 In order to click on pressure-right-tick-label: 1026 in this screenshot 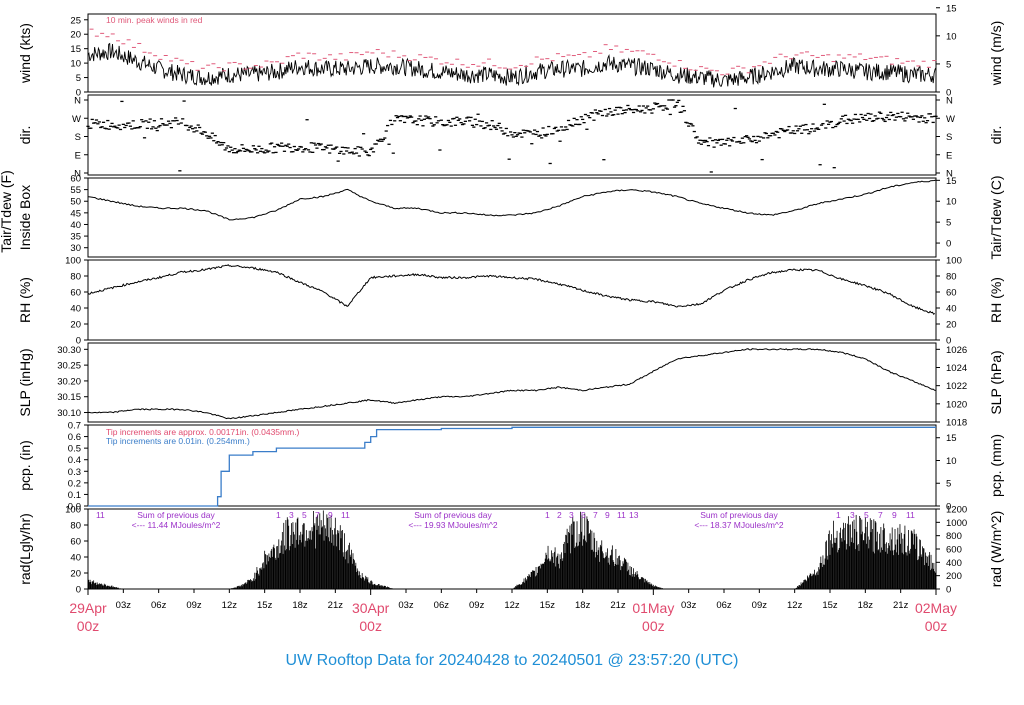, I will do `click(956, 350)`.